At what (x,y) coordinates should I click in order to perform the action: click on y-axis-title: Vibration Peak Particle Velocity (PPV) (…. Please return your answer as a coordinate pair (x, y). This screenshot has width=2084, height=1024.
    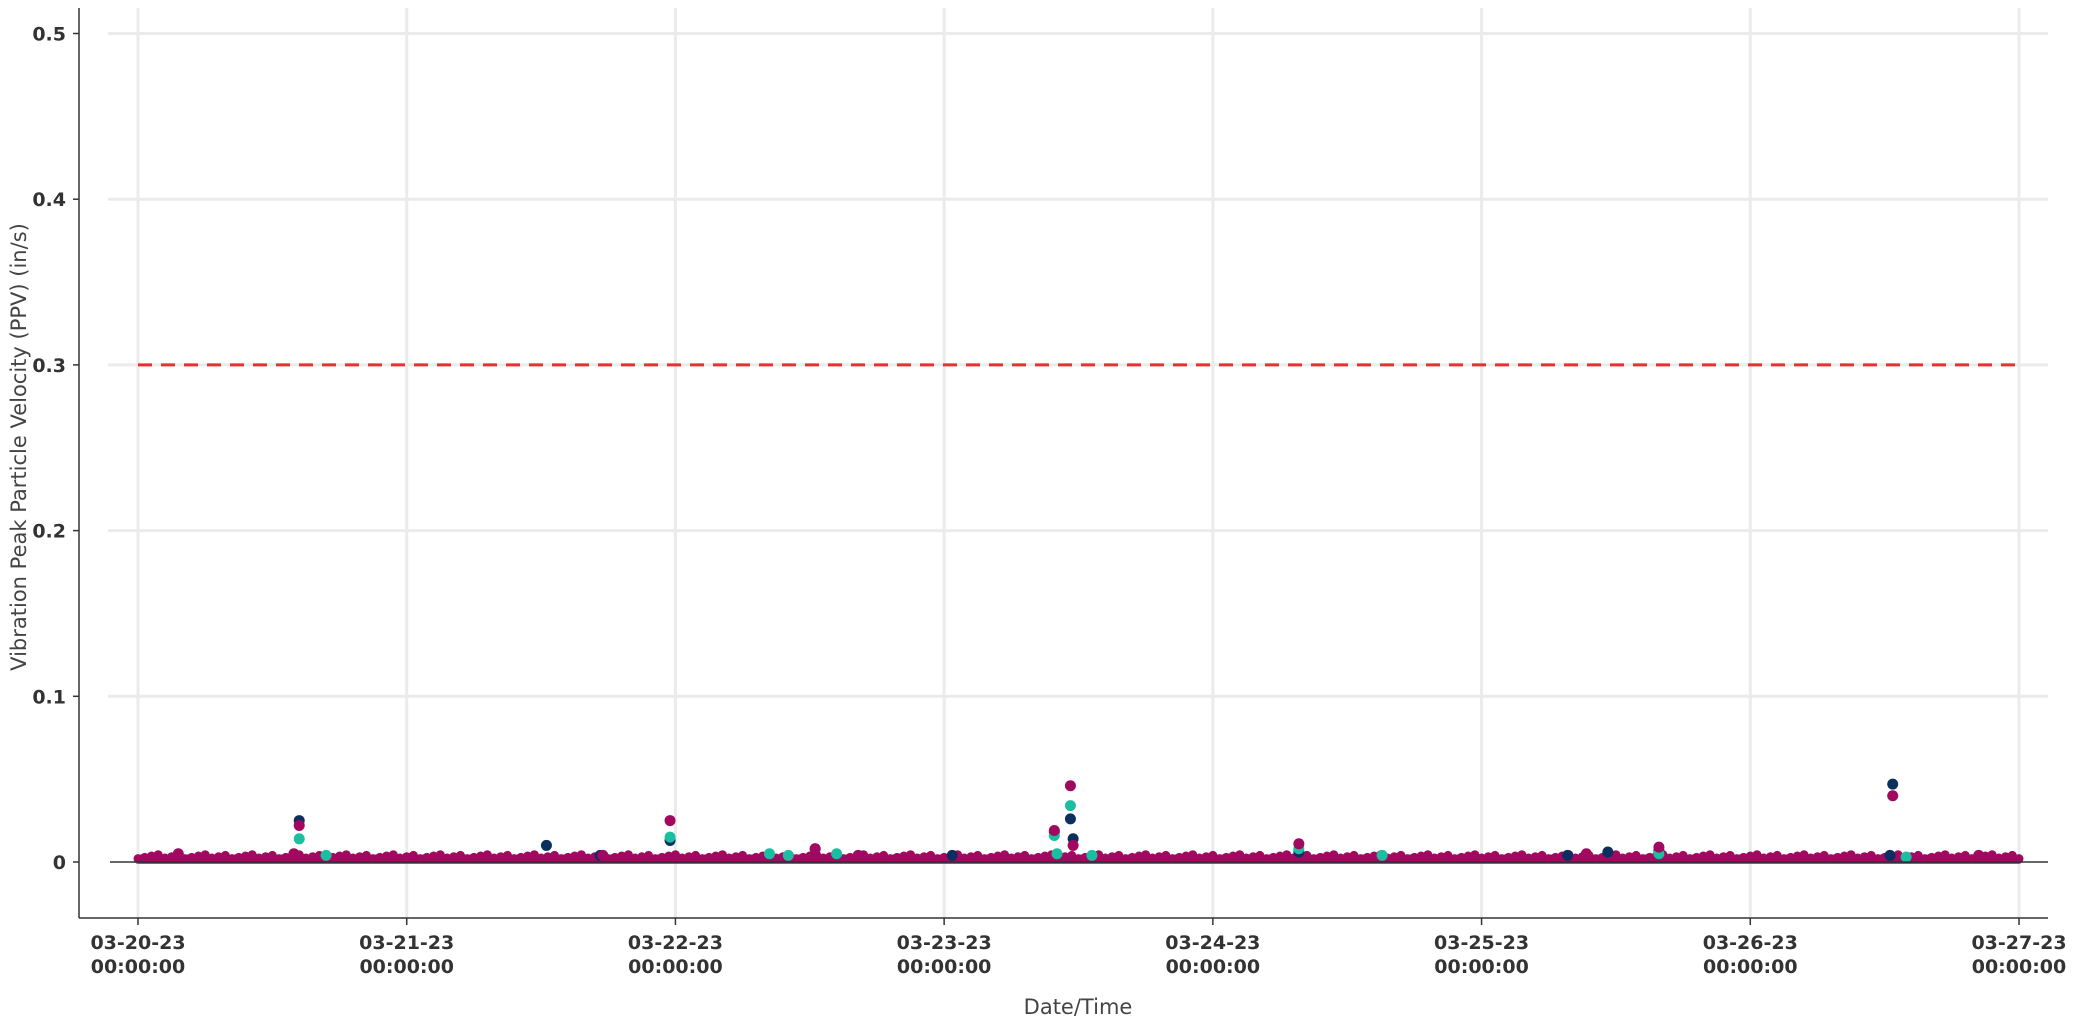
    Looking at the image, I should click on (19, 447).